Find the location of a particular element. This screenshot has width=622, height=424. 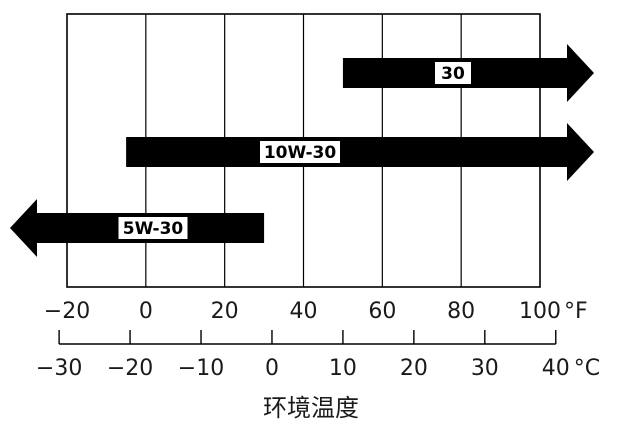

fahrenheit-tick-label: 60 is located at coordinates (382, 311).